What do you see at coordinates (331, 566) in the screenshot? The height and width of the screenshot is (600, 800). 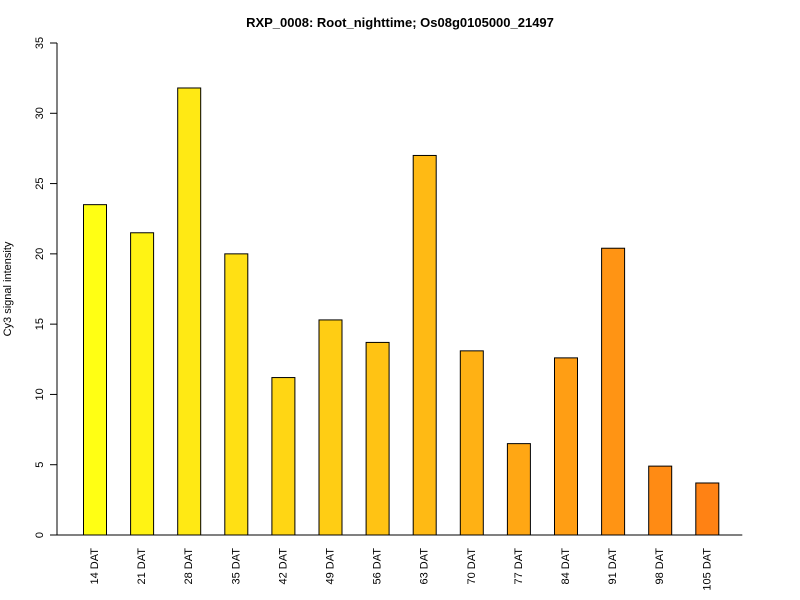 I see `x-tick-label: 49 DAT` at bounding box center [331, 566].